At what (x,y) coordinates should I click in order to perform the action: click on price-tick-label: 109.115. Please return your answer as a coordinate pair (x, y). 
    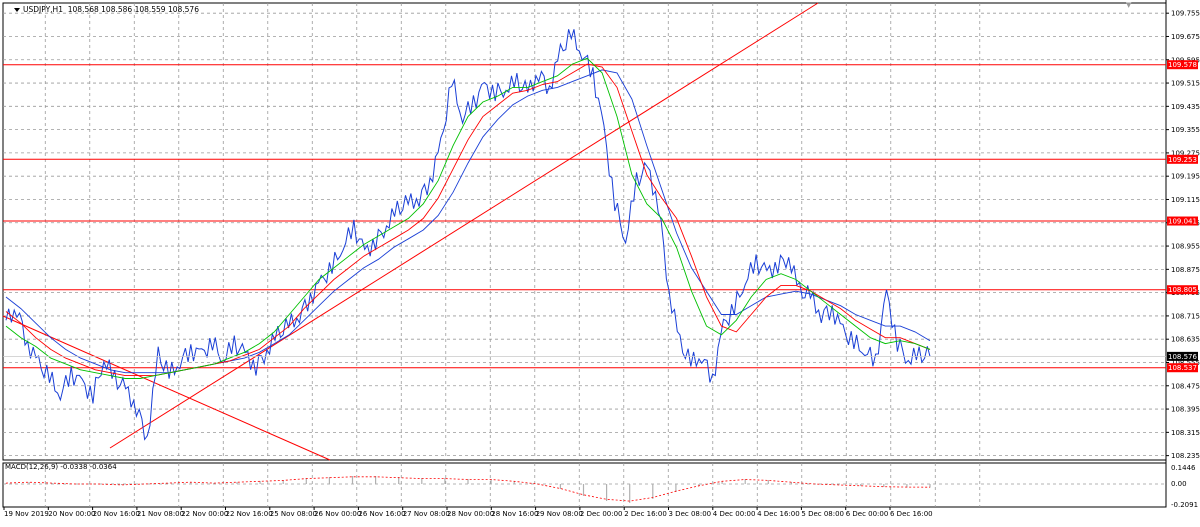
    Looking at the image, I should click on (1185, 200).